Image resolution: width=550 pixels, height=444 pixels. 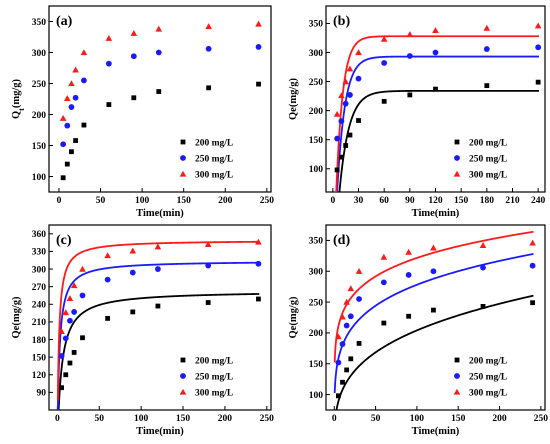 What do you see at coordinates (141, 419) in the screenshot?
I see `x-tick-label: 100` at bounding box center [141, 419].